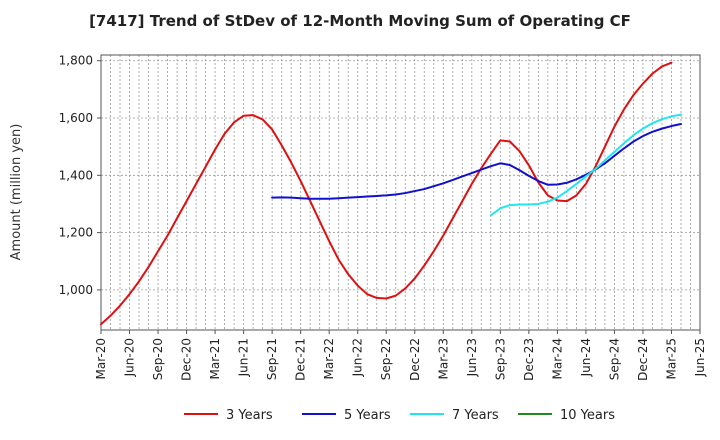 This screenshot has height=440, width=720. Describe the element at coordinates (476, 161) in the screenshot. I see `series-line-5-years` at that location.